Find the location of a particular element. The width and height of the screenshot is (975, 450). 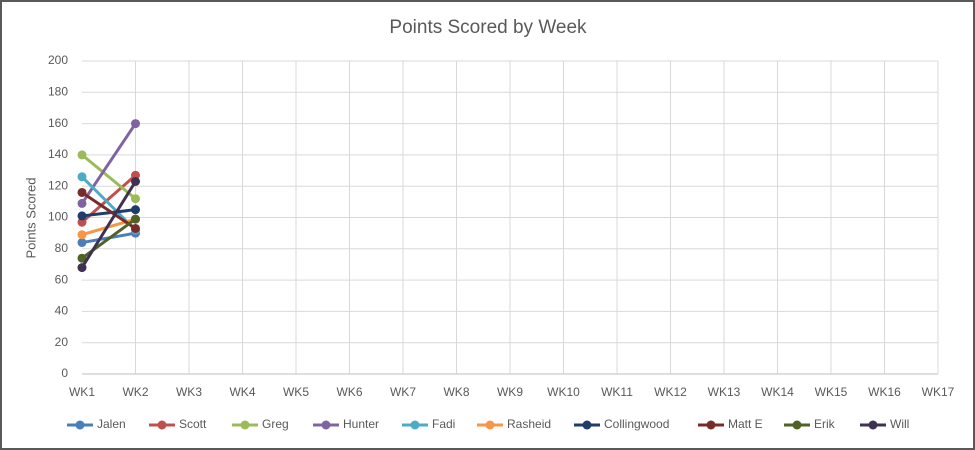

x-tick-label: WK16 is located at coordinates (884, 392).